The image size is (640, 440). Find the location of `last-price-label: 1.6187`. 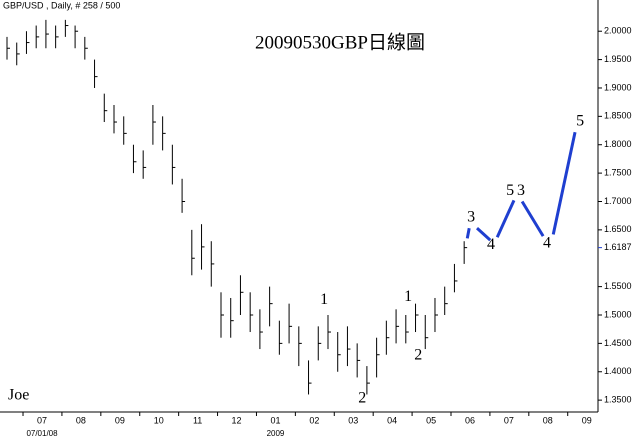

last-price-label: 1.6187 is located at coordinates (618, 247).